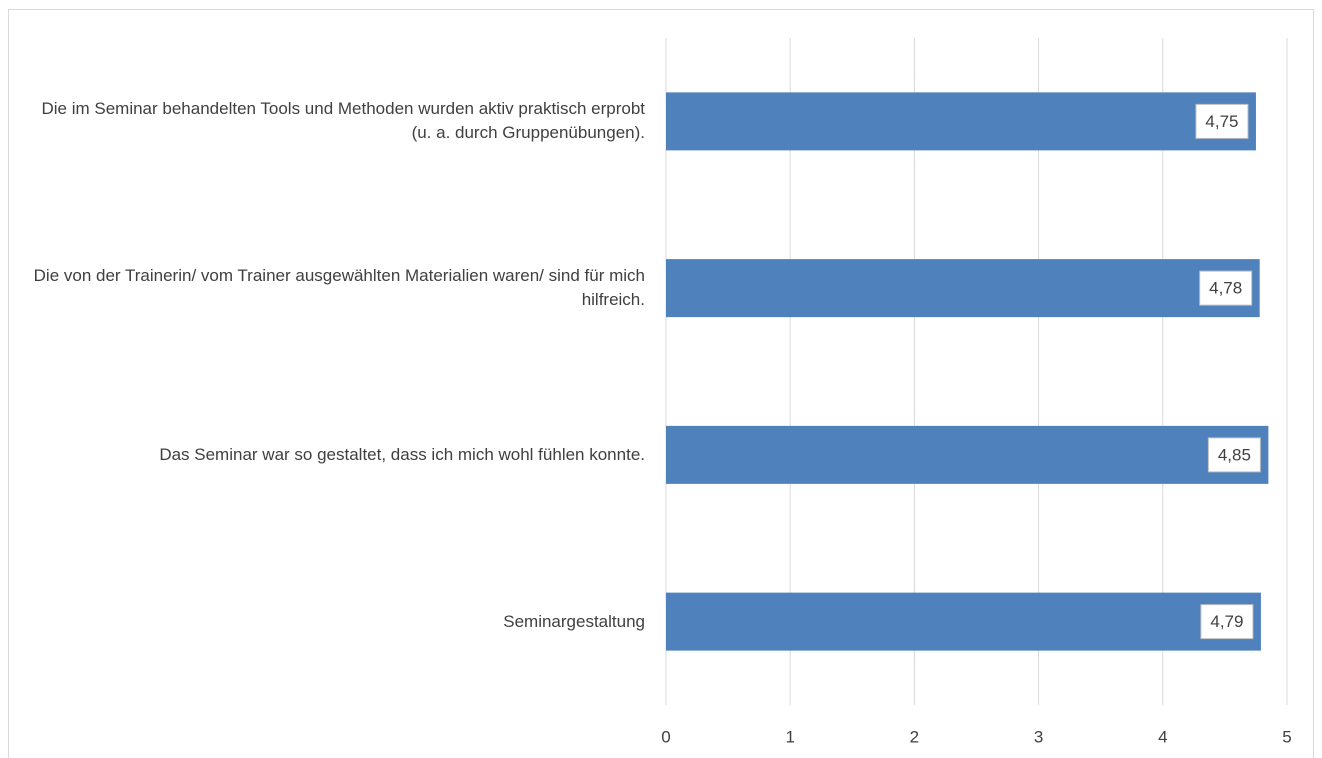 This screenshot has width=1322, height=758. Describe the element at coordinates (789, 736) in the screenshot. I see `x-tick-label: 1` at that location.